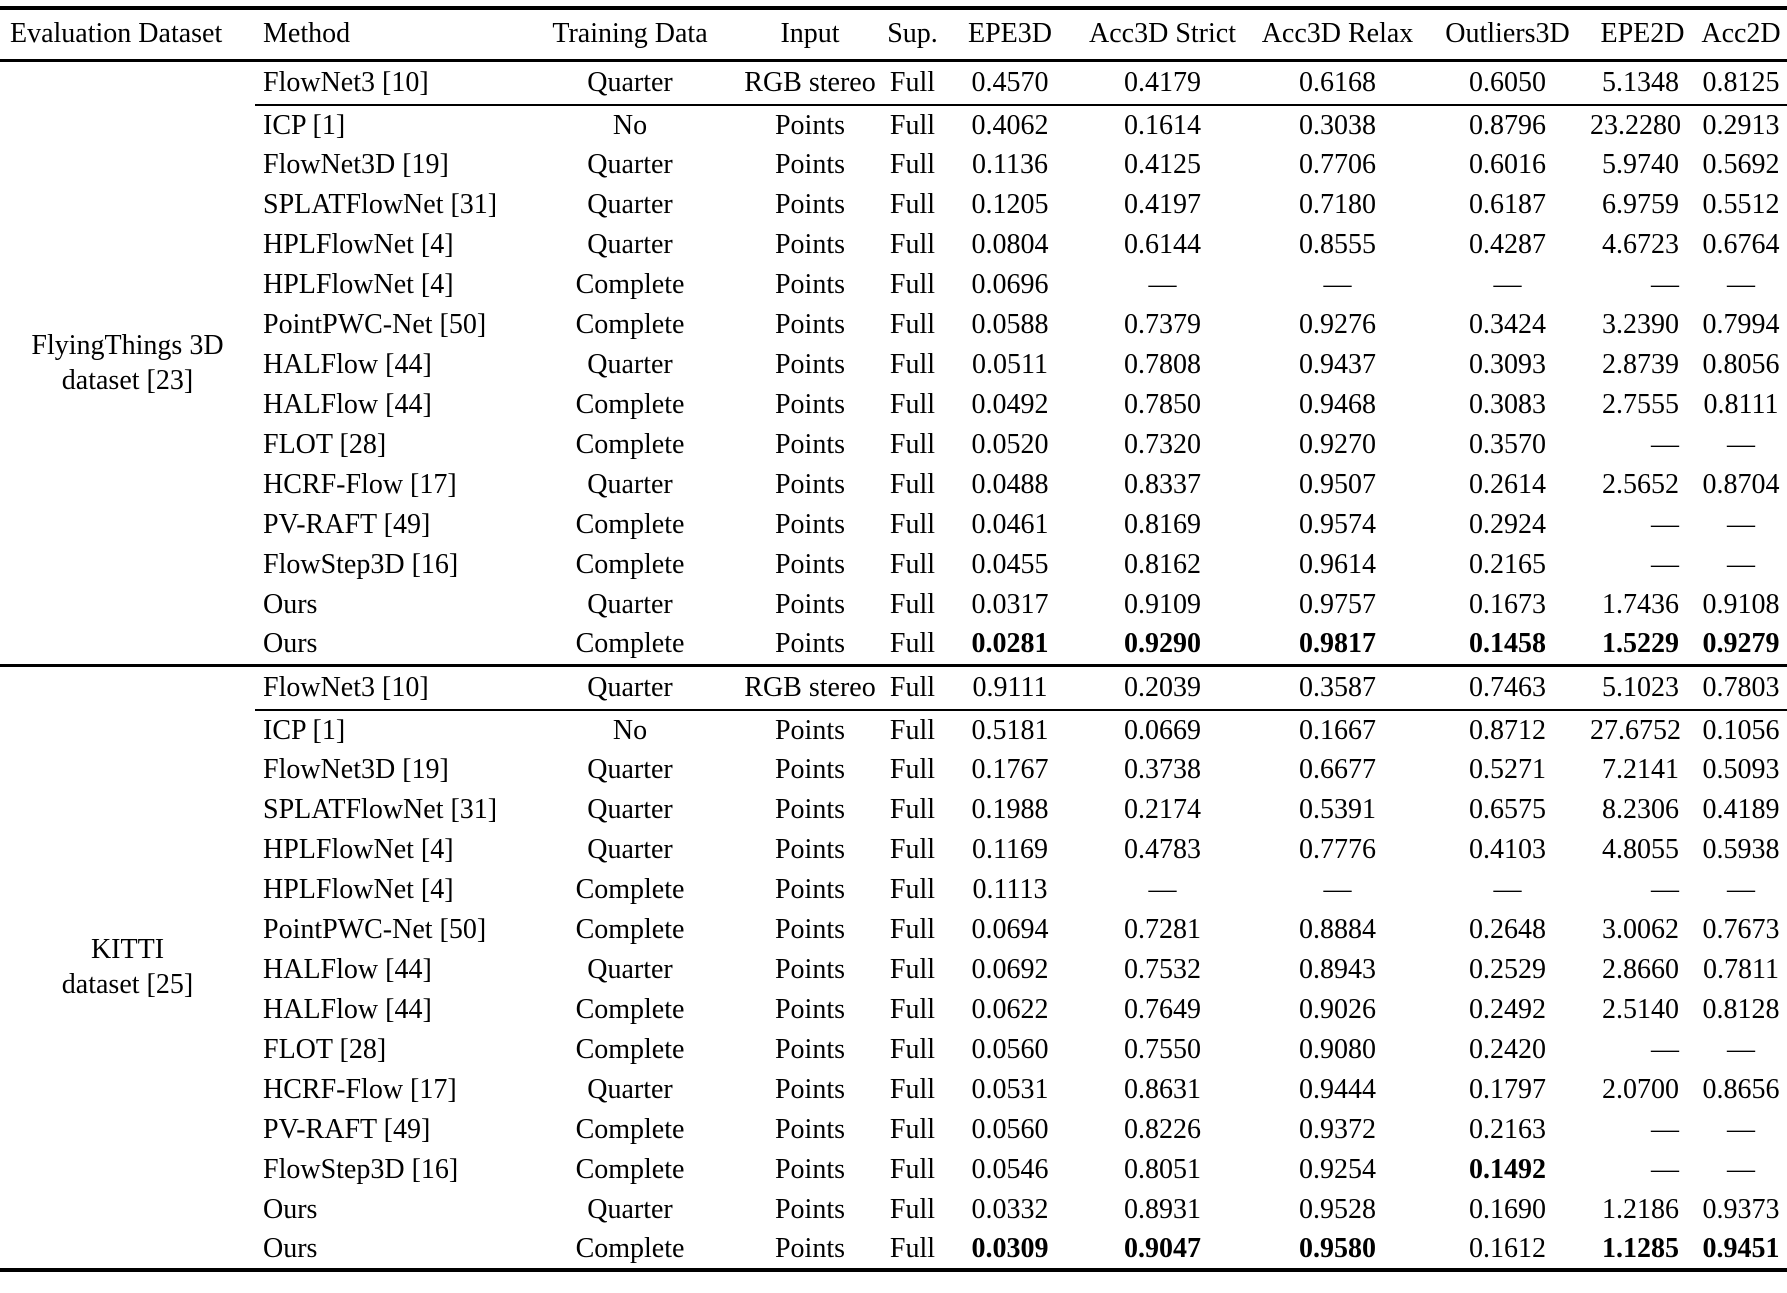 This screenshot has height=1293, width=1787. I want to click on cell-acc3d-strict: 0.7320, so click(1162, 444).